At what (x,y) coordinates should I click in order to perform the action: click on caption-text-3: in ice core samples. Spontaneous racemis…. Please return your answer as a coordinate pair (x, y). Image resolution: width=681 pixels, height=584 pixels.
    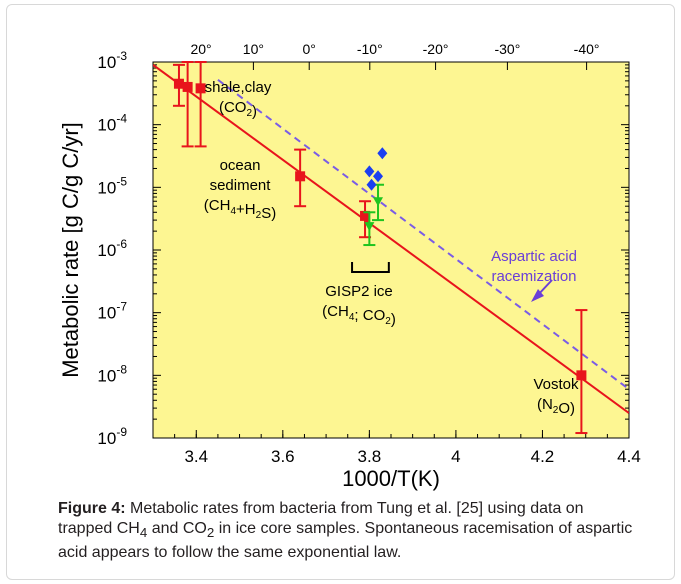
    Looking at the image, I should click on (345, 541).